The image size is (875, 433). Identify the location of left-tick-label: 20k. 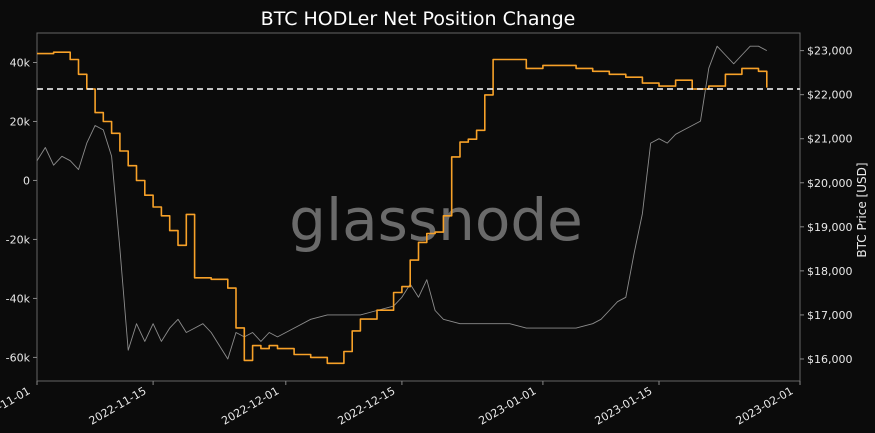
(20, 121).